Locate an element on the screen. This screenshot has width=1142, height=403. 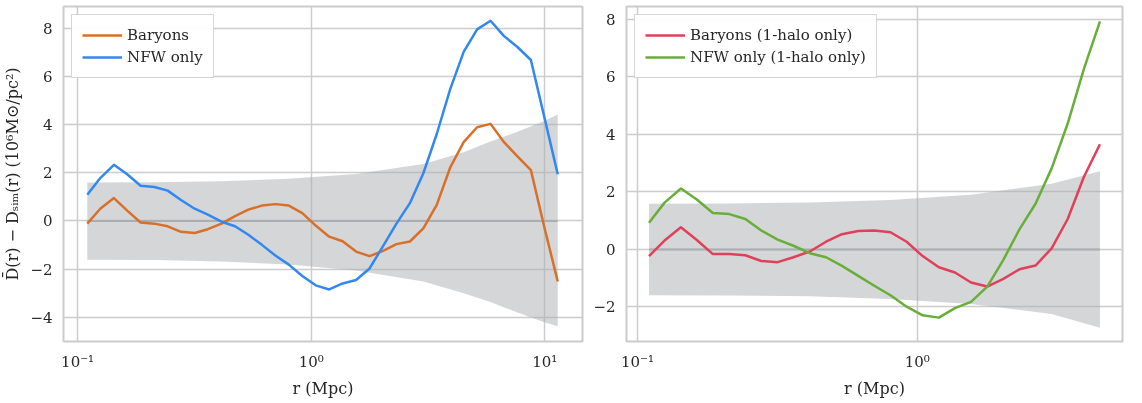
legend-label: Baryons is located at coordinates (158, 35).